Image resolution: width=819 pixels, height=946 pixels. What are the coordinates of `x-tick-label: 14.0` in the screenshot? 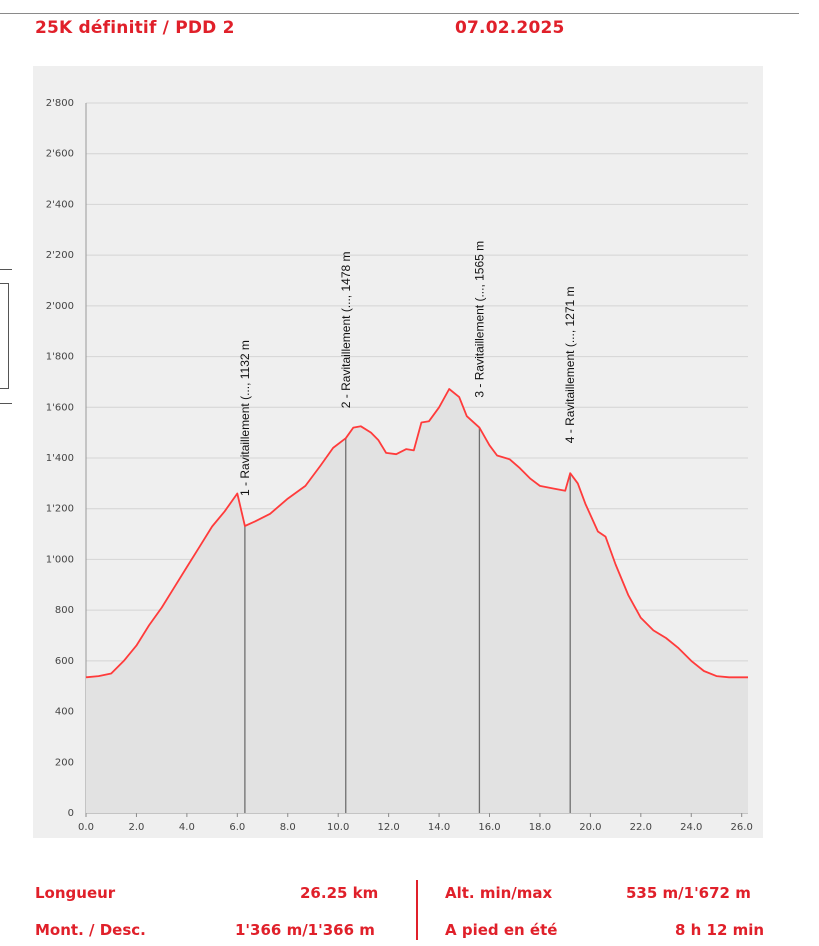 It's located at (439, 827).